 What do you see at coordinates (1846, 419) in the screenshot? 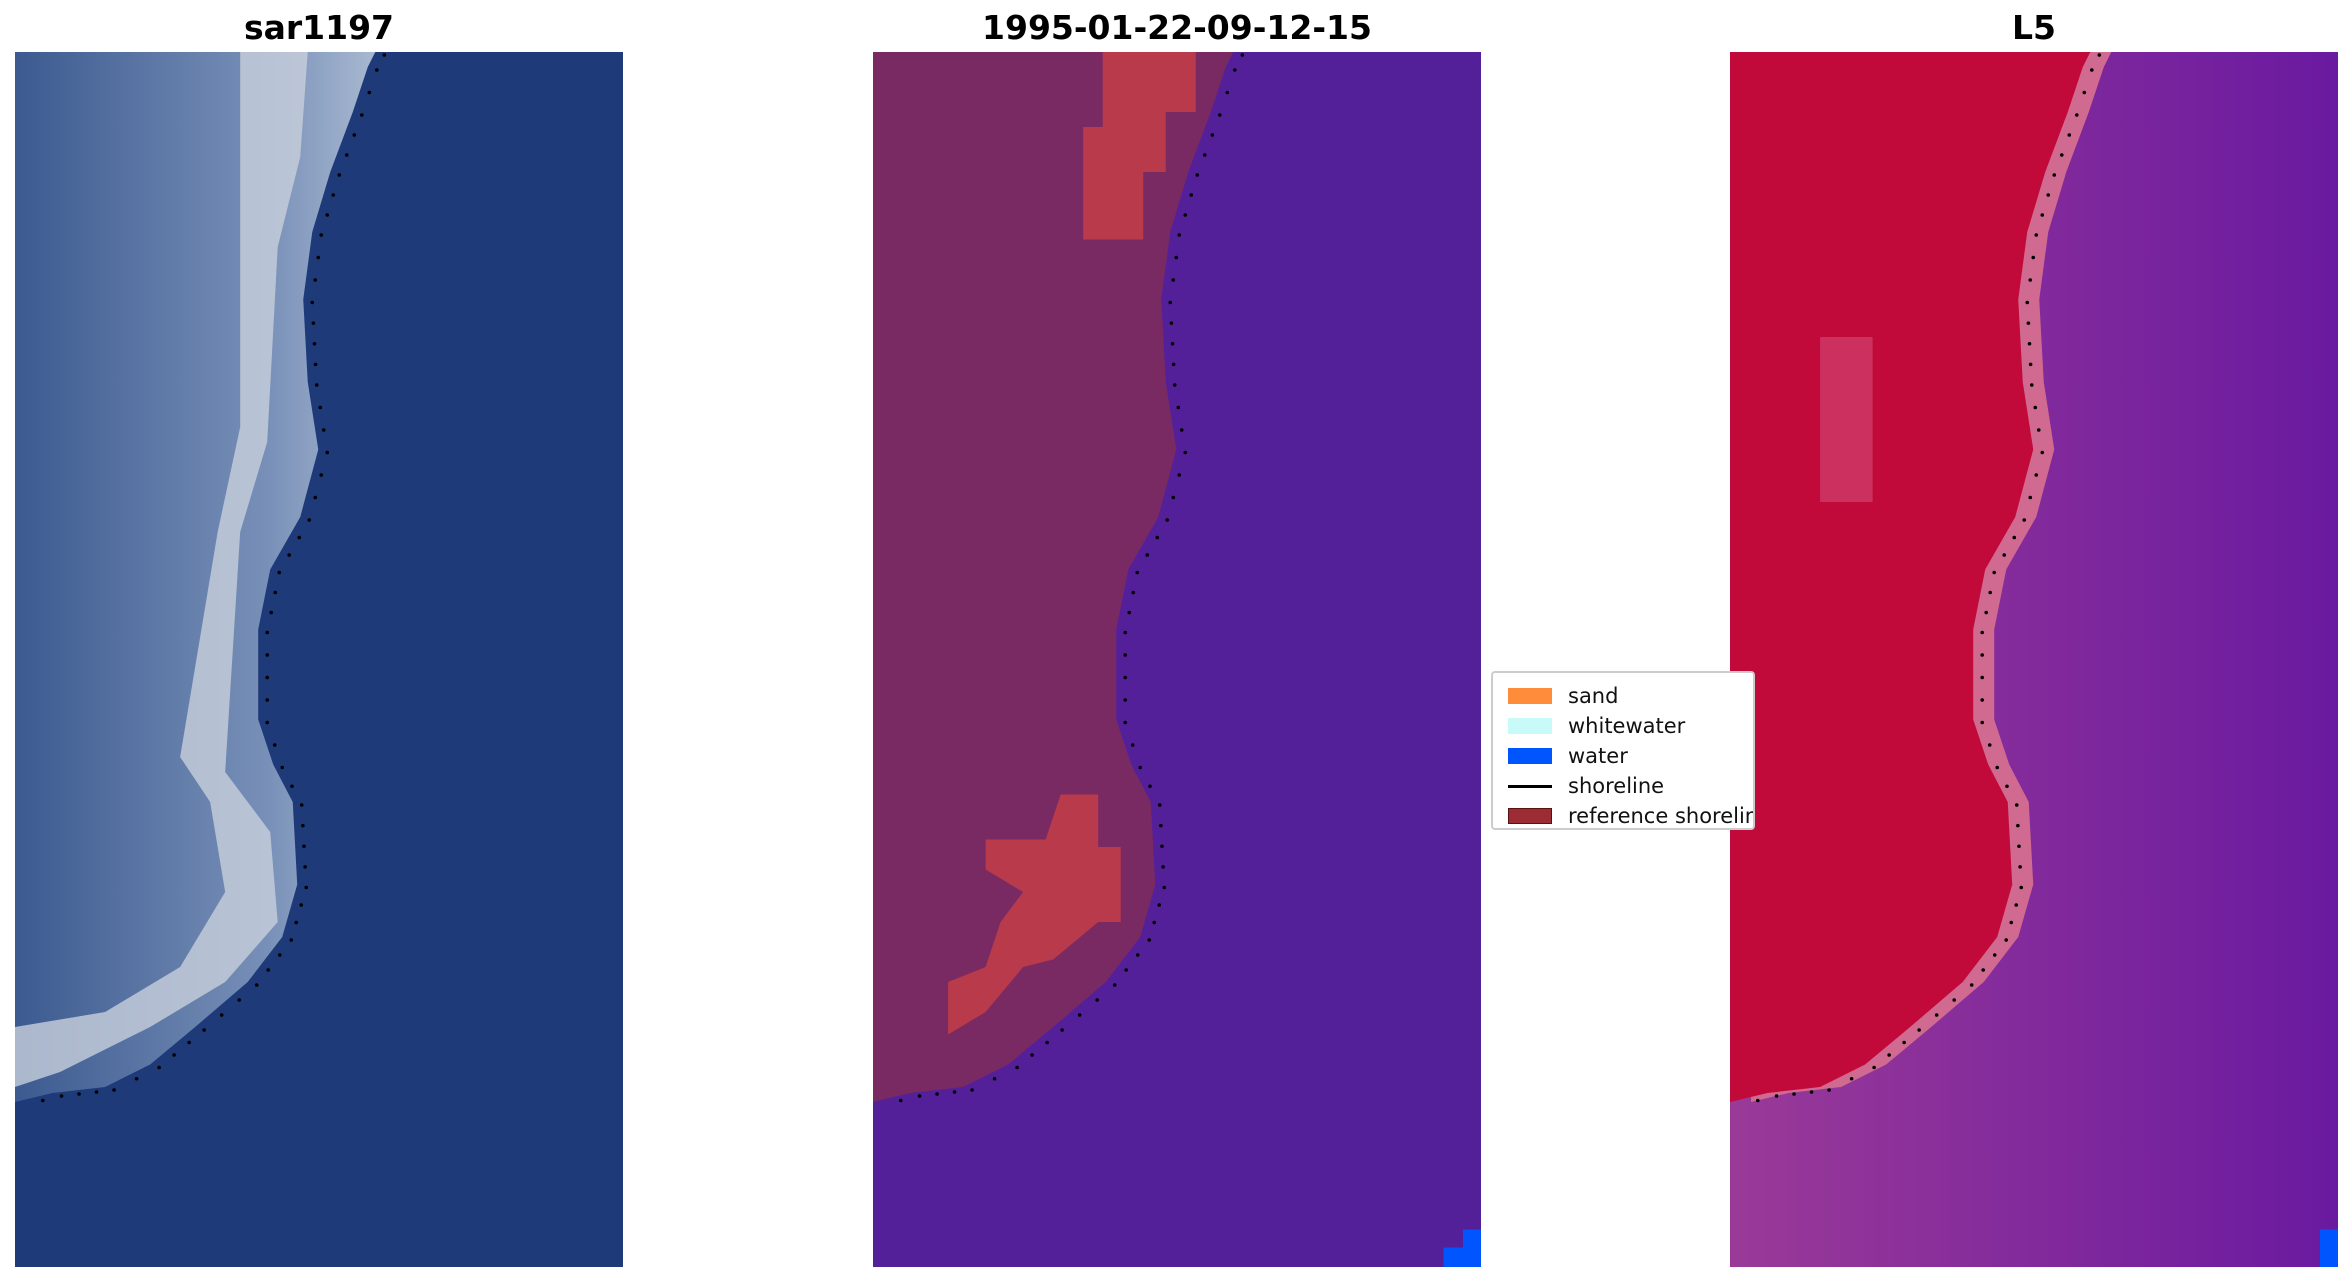
I see `land-light-band` at bounding box center [1846, 419].